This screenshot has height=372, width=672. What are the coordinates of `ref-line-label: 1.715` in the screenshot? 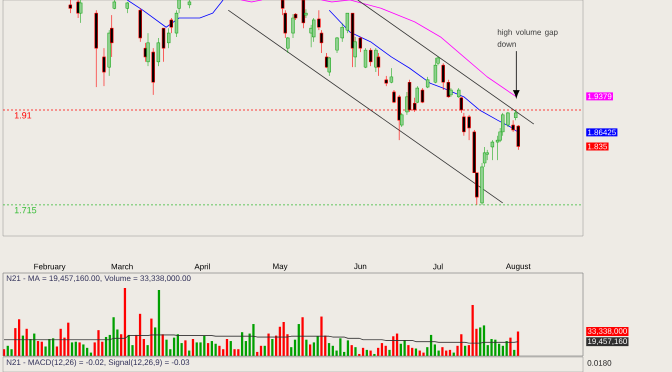 It's located at (25, 210).